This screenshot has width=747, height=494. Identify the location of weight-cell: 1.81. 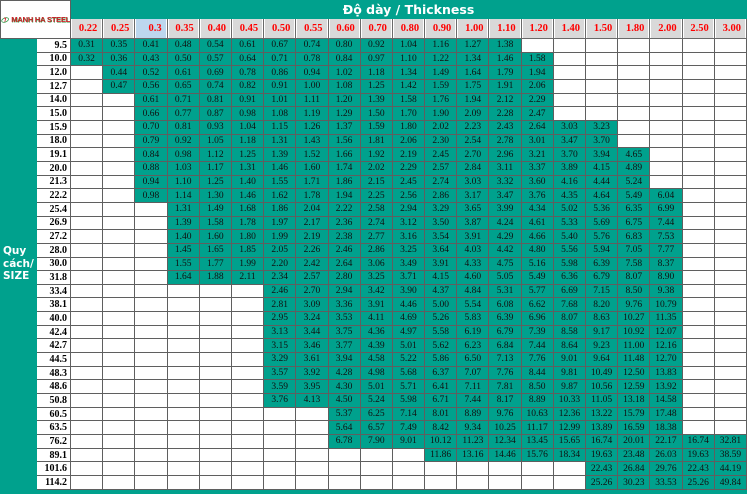
(376, 141).